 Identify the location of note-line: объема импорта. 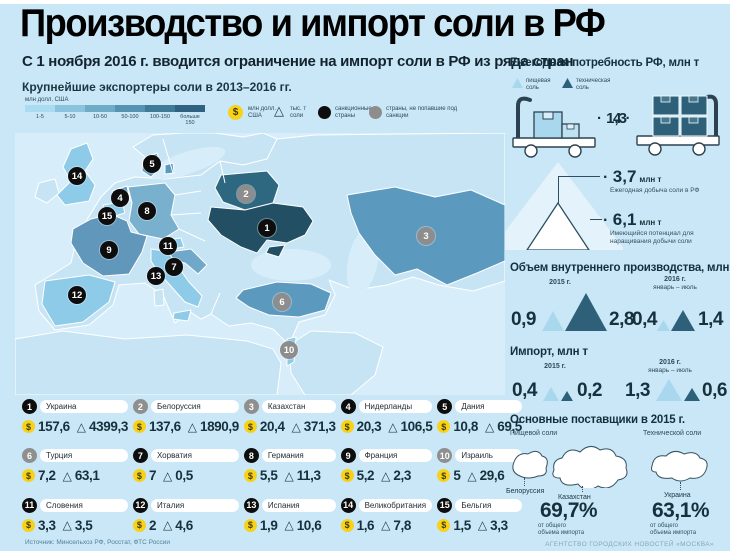
(673, 533).